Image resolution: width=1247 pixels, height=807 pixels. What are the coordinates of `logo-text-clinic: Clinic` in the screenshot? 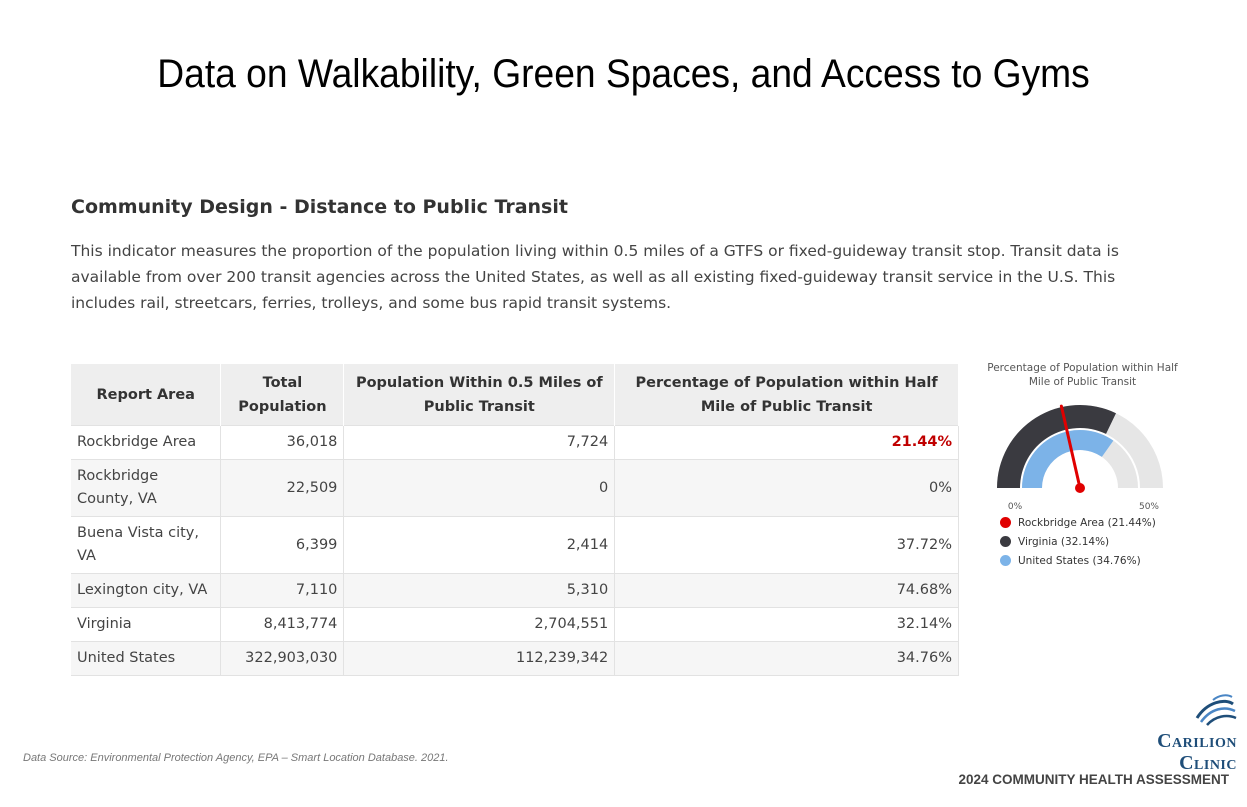 It's located at (1208, 763).